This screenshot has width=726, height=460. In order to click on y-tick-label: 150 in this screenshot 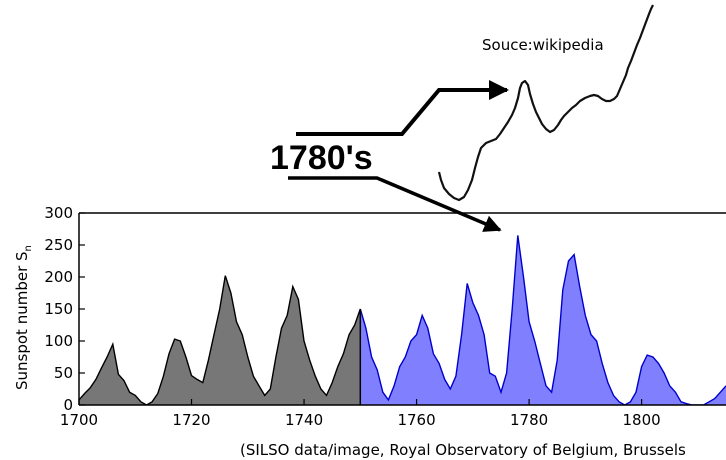, I will do `click(58, 309)`.